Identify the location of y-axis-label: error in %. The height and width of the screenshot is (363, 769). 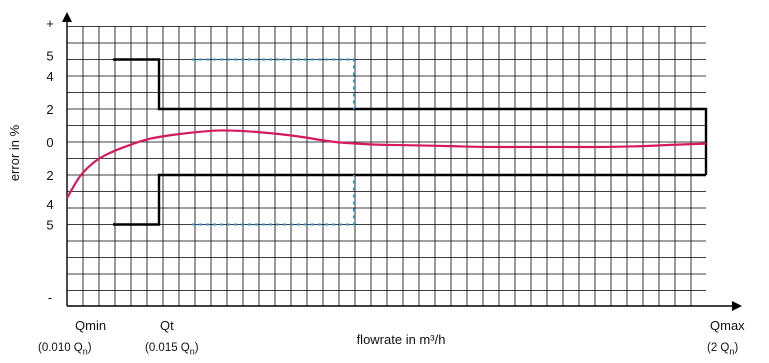
(14, 152).